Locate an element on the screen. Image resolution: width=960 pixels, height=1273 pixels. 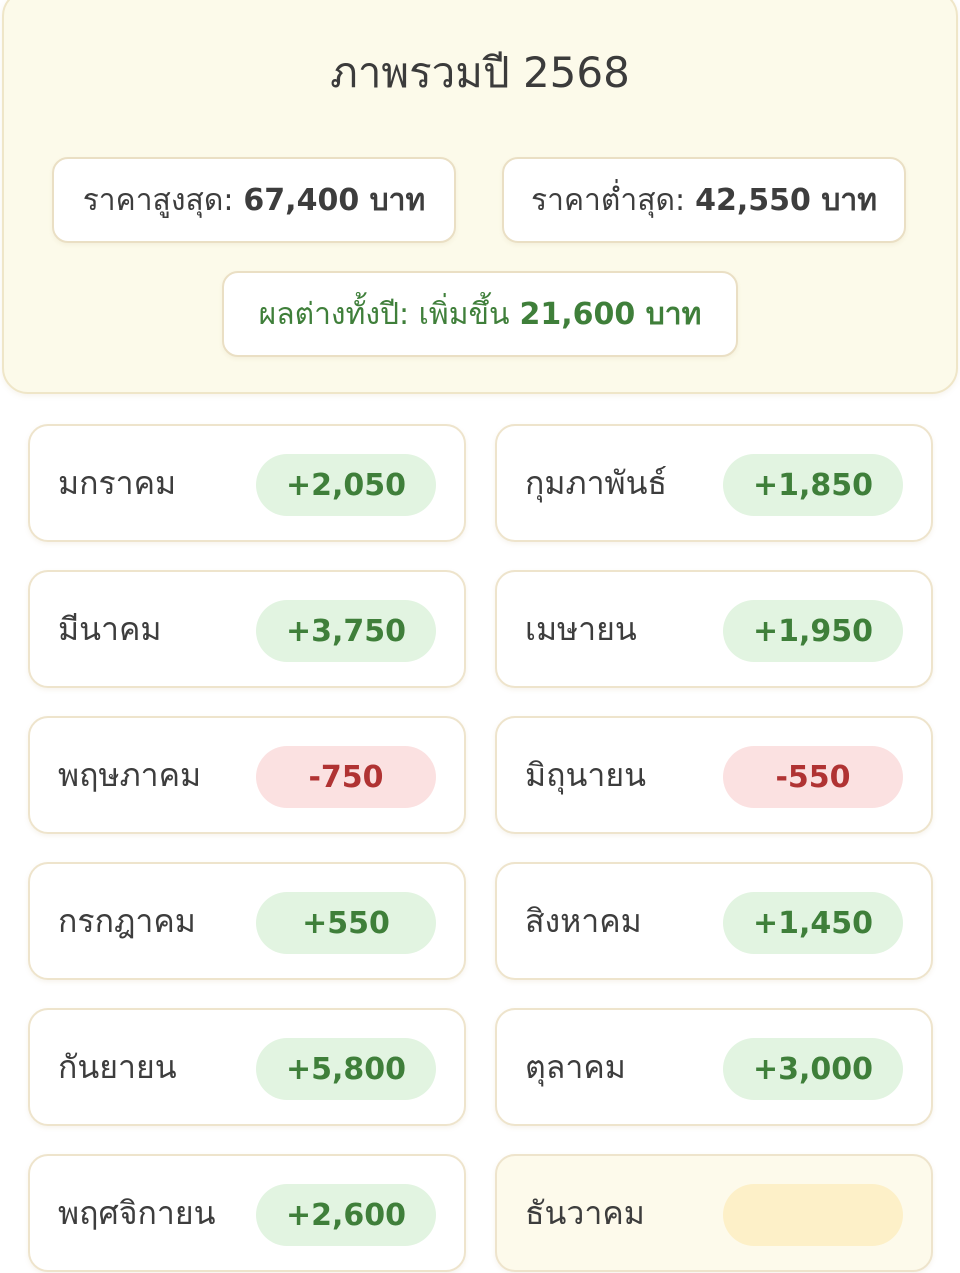
month-name: สิงหาคม is located at coordinates (583, 920).